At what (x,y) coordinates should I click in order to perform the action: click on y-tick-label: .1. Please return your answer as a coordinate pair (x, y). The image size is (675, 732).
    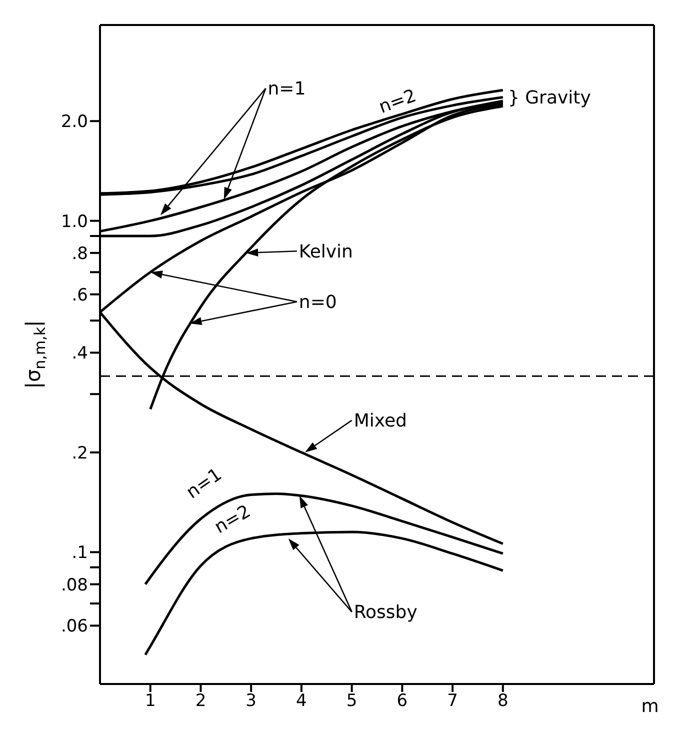
    Looking at the image, I should click on (80, 553).